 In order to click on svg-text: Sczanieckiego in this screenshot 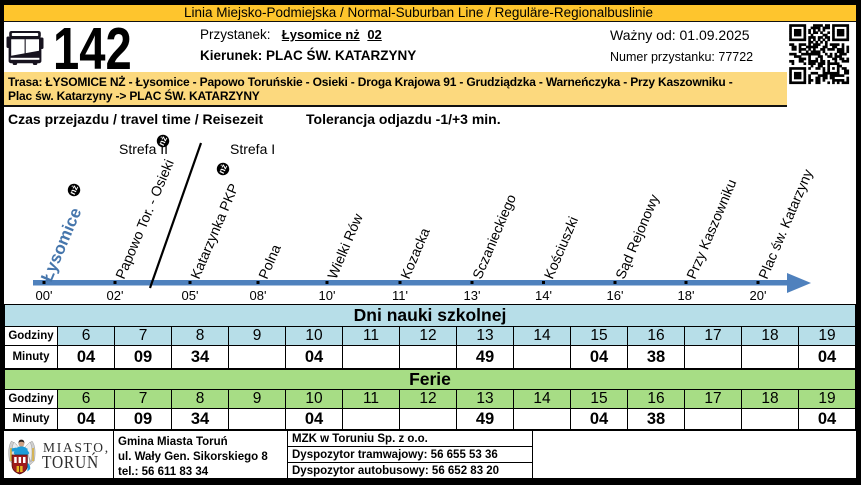, I will do `click(494, 237)`.